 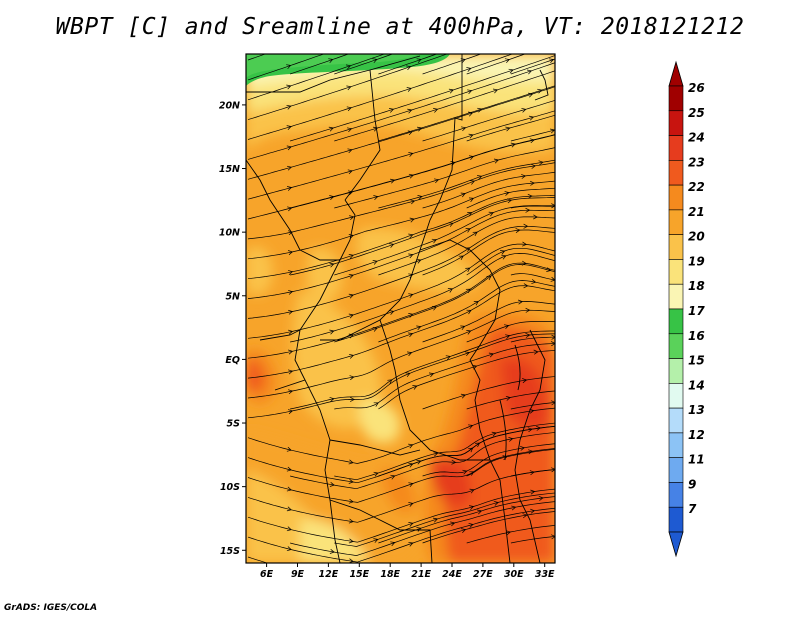 I want to click on lon-tick-label: 21E, so click(x=421, y=574).